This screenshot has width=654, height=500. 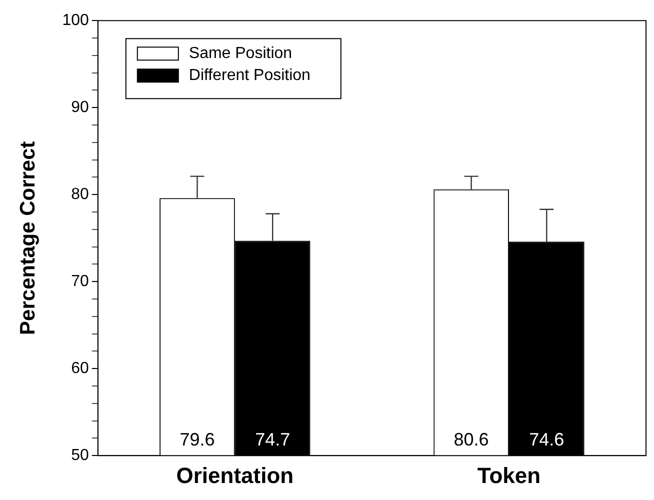 I want to click on x-tick-label: Orientation, so click(x=235, y=475).